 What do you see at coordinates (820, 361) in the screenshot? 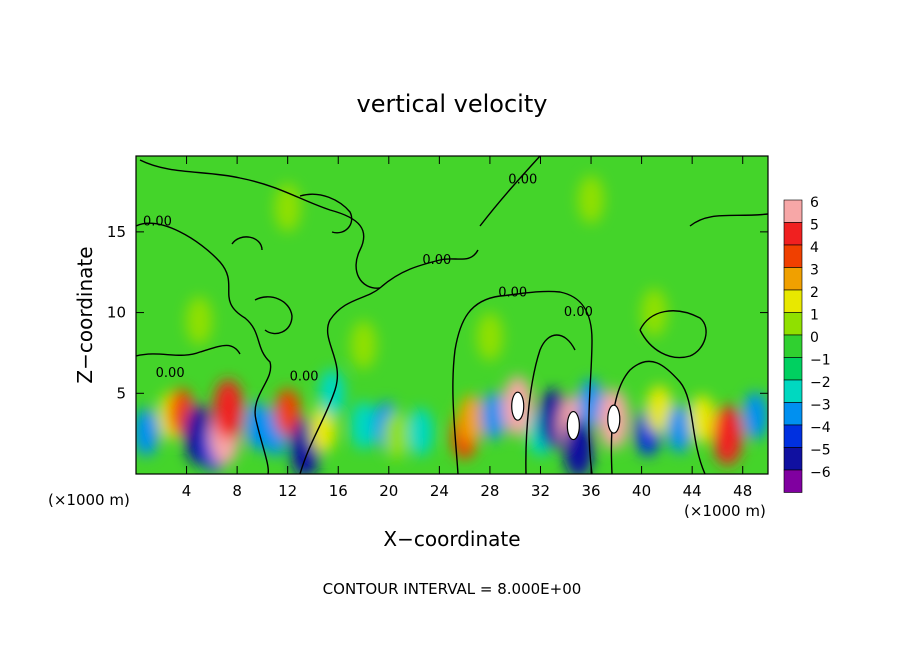
I see `colorbar-label-7: −1` at bounding box center [820, 361].